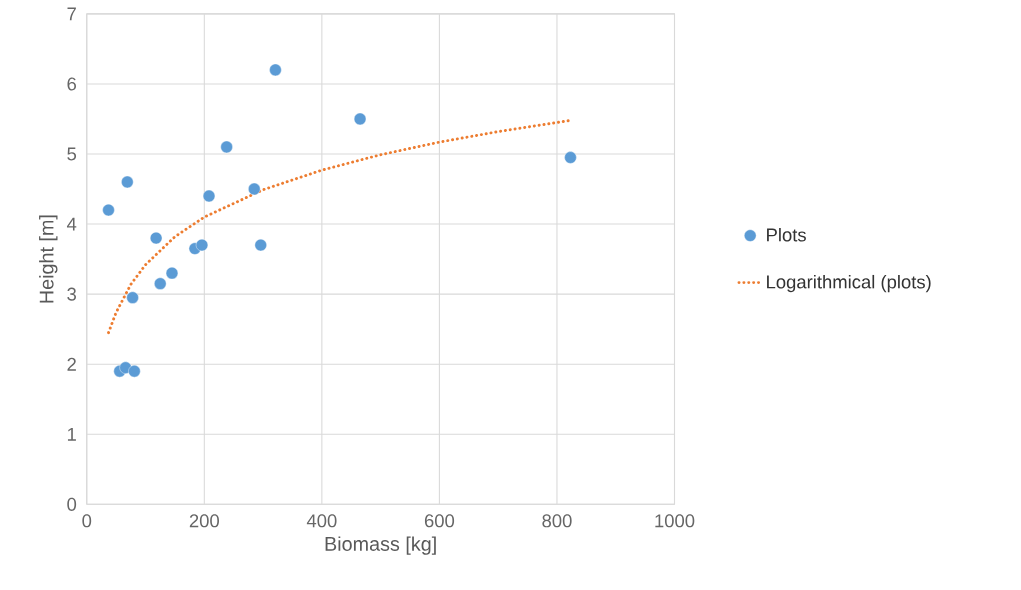 This screenshot has height=590, width=1021. What do you see at coordinates (72, 504) in the screenshot?
I see `y-tick-label: 0` at bounding box center [72, 504].